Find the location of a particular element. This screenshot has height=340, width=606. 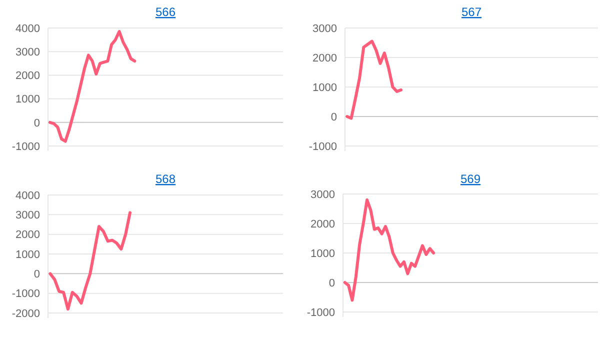

chart-title: 566 is located at coordinates (165, 12).